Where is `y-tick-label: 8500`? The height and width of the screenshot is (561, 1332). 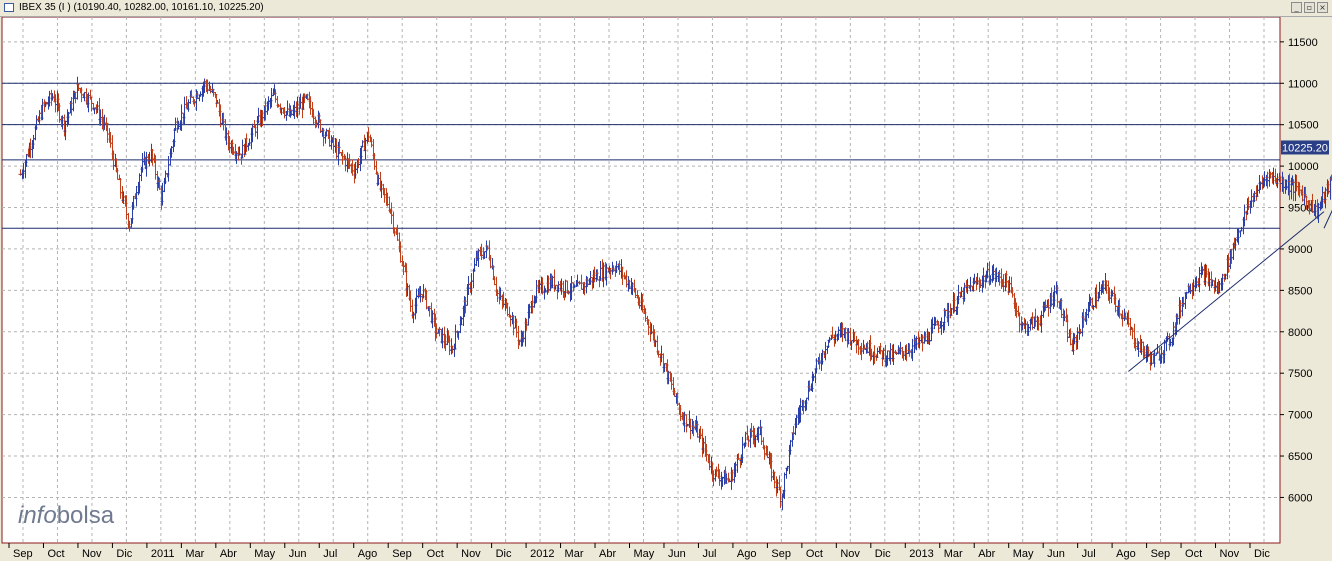 y-tick-label: 8500 is located at coordinates (1300, 291).